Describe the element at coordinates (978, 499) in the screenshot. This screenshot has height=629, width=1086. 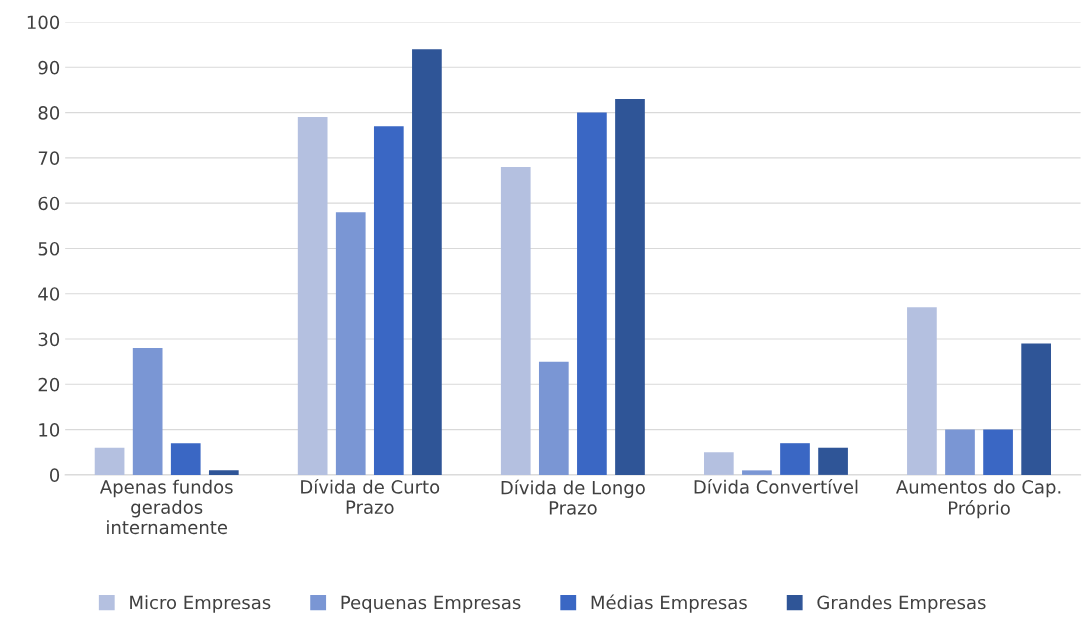
I see `x-tick-label: Aumentos do Cap. Próprio` at that location.